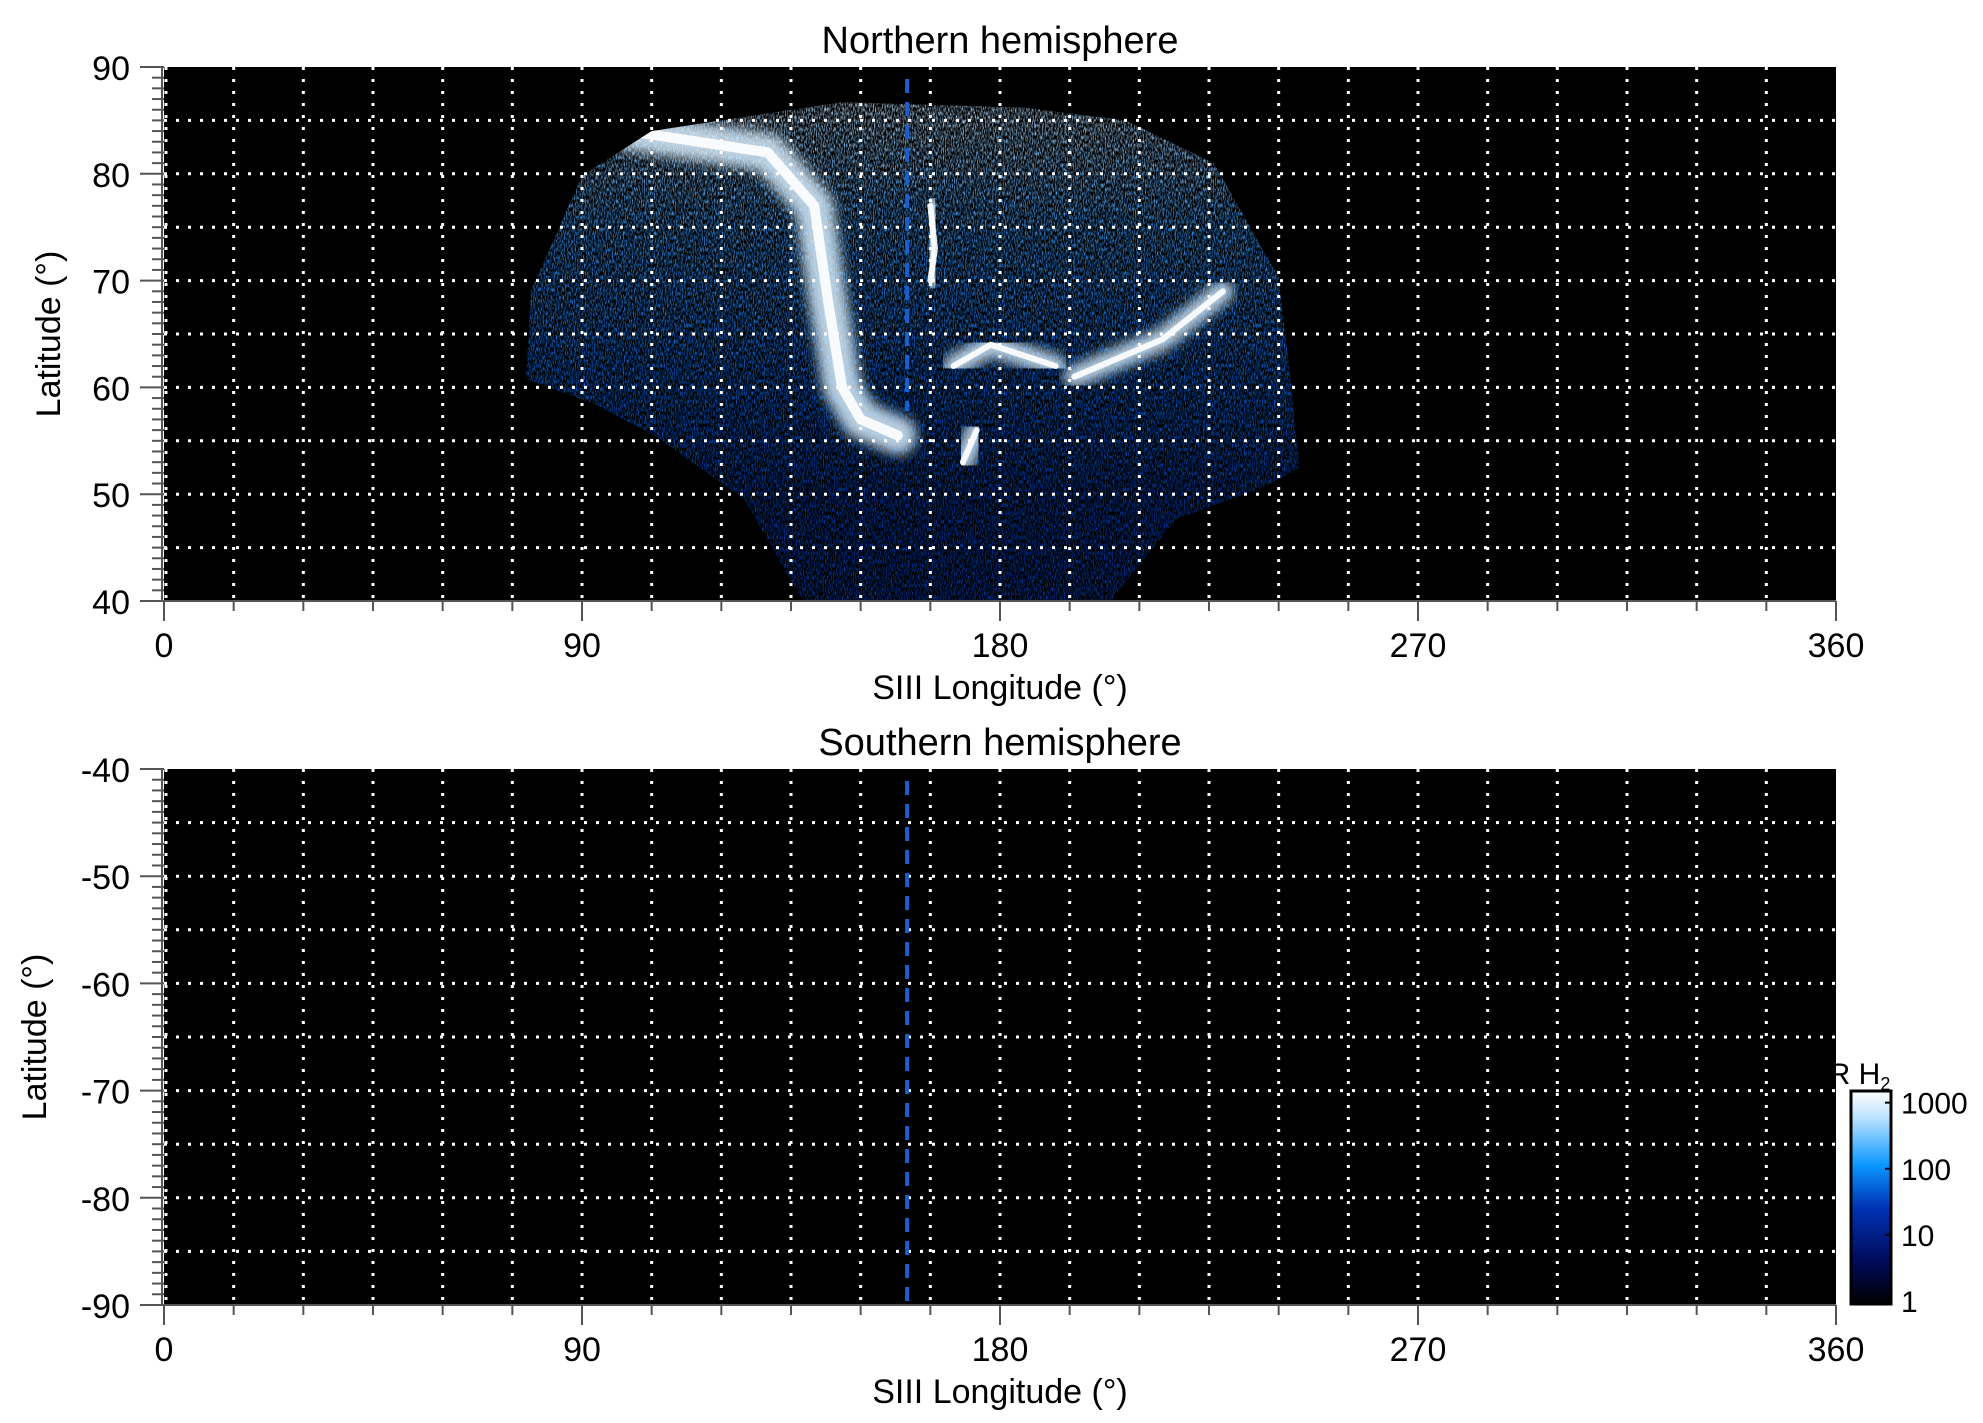 This screenshot has width=1983, height=1423. What do you see at coordinates (999, 743) in the screenshot?
I see `plot-title: Southern hemisphere` at bounding box center [999, 743].